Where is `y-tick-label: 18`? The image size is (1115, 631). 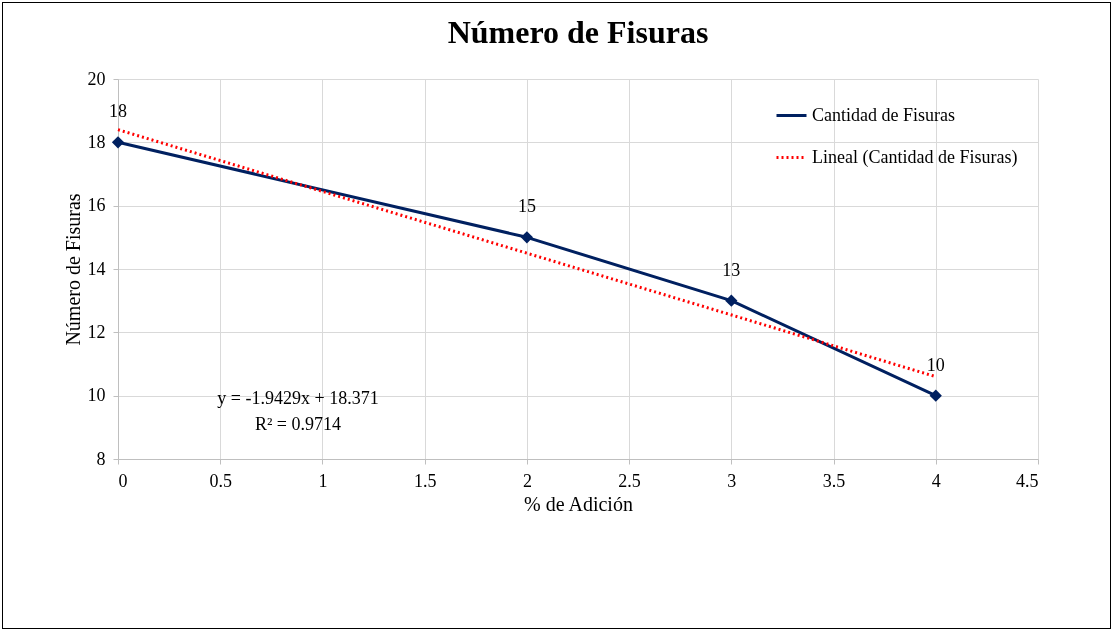 y-tick-label: 18 is located at coordinates (96, 141).